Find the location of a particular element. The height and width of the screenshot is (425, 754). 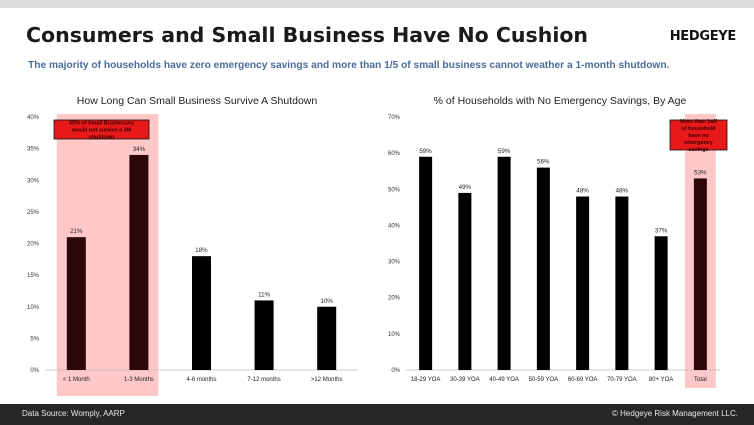

business-y-tick-label: 10% is located at coordinates (33, 308).